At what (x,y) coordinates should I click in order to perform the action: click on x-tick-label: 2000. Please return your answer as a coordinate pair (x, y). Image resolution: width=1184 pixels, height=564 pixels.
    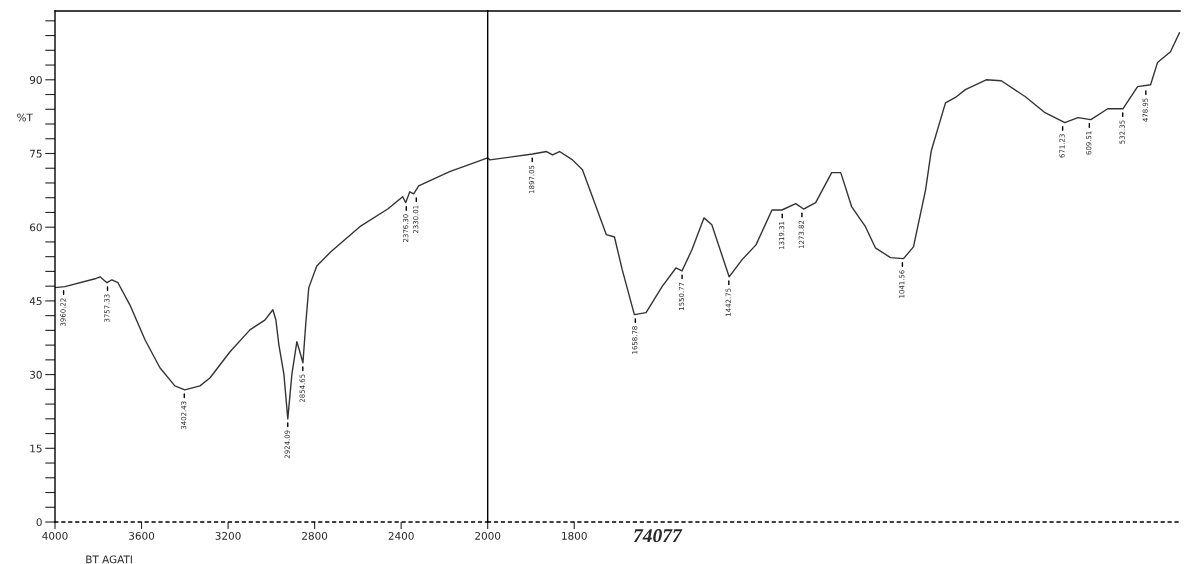
    Looking at the image, I should click on (488, 535).